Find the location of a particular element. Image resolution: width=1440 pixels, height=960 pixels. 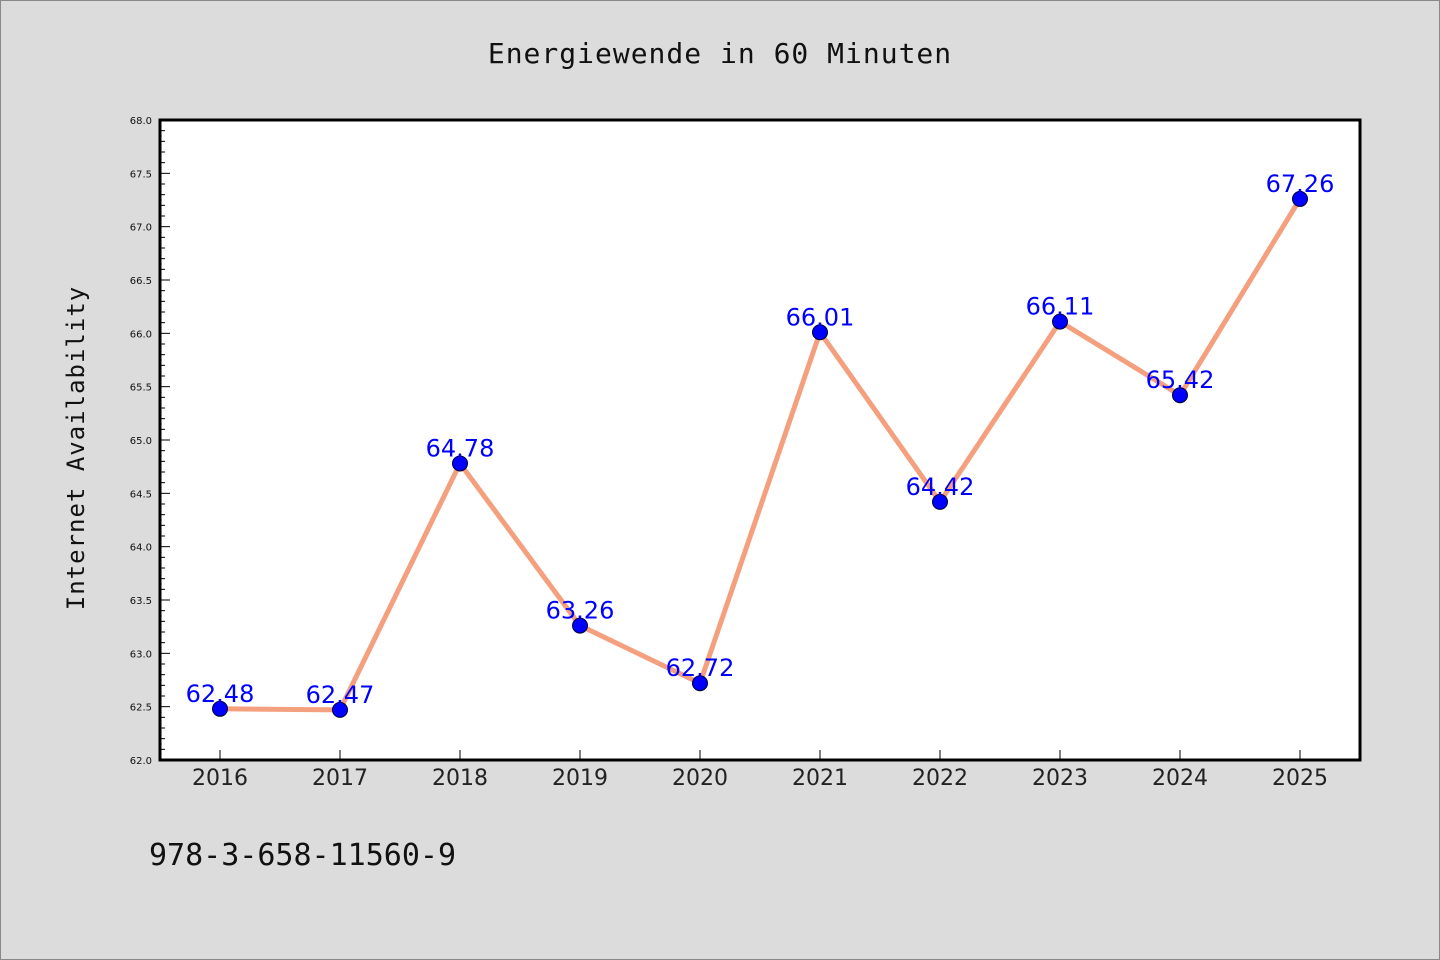

isbn-footer: 978-3-658-11560-9 is located at coordinates (302, 855).